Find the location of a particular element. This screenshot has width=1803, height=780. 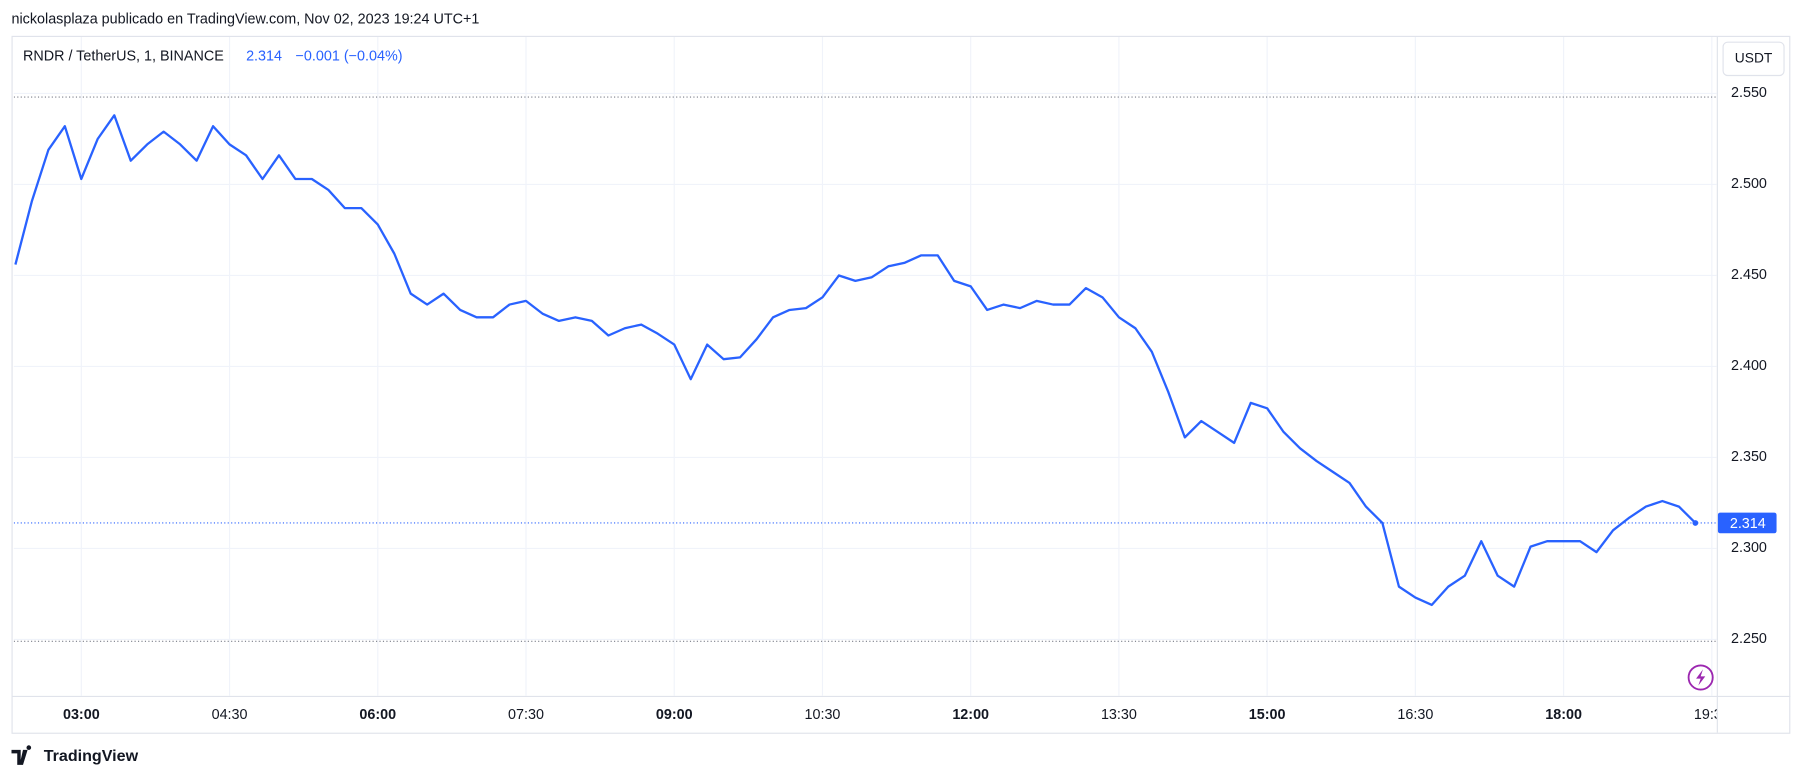

brand-logo is located at coordinates (21, 755).